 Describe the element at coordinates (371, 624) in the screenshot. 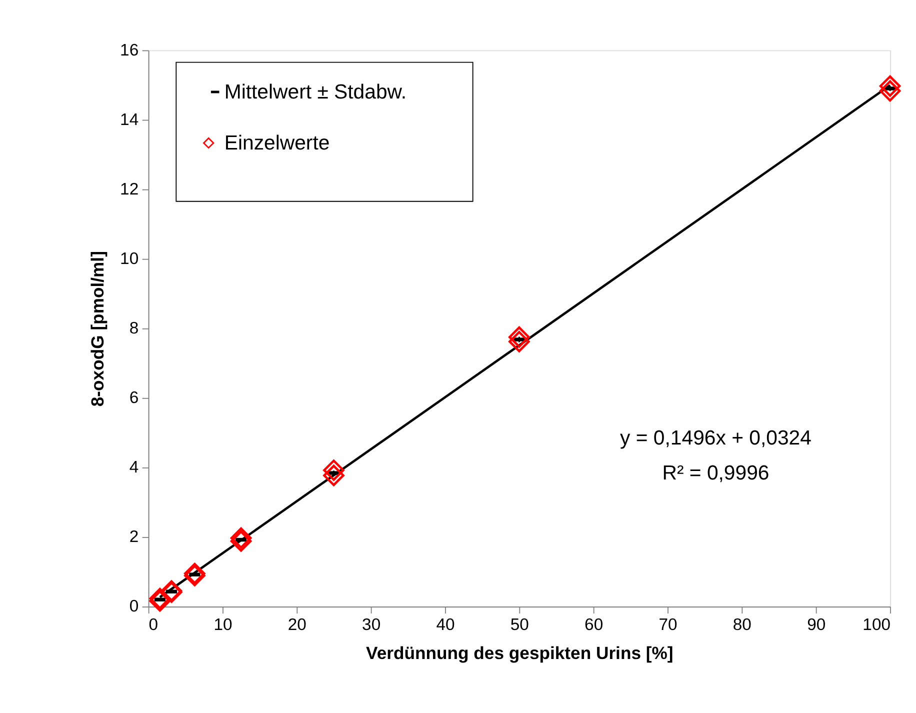

I see `x-tick-label: 30` at that location.